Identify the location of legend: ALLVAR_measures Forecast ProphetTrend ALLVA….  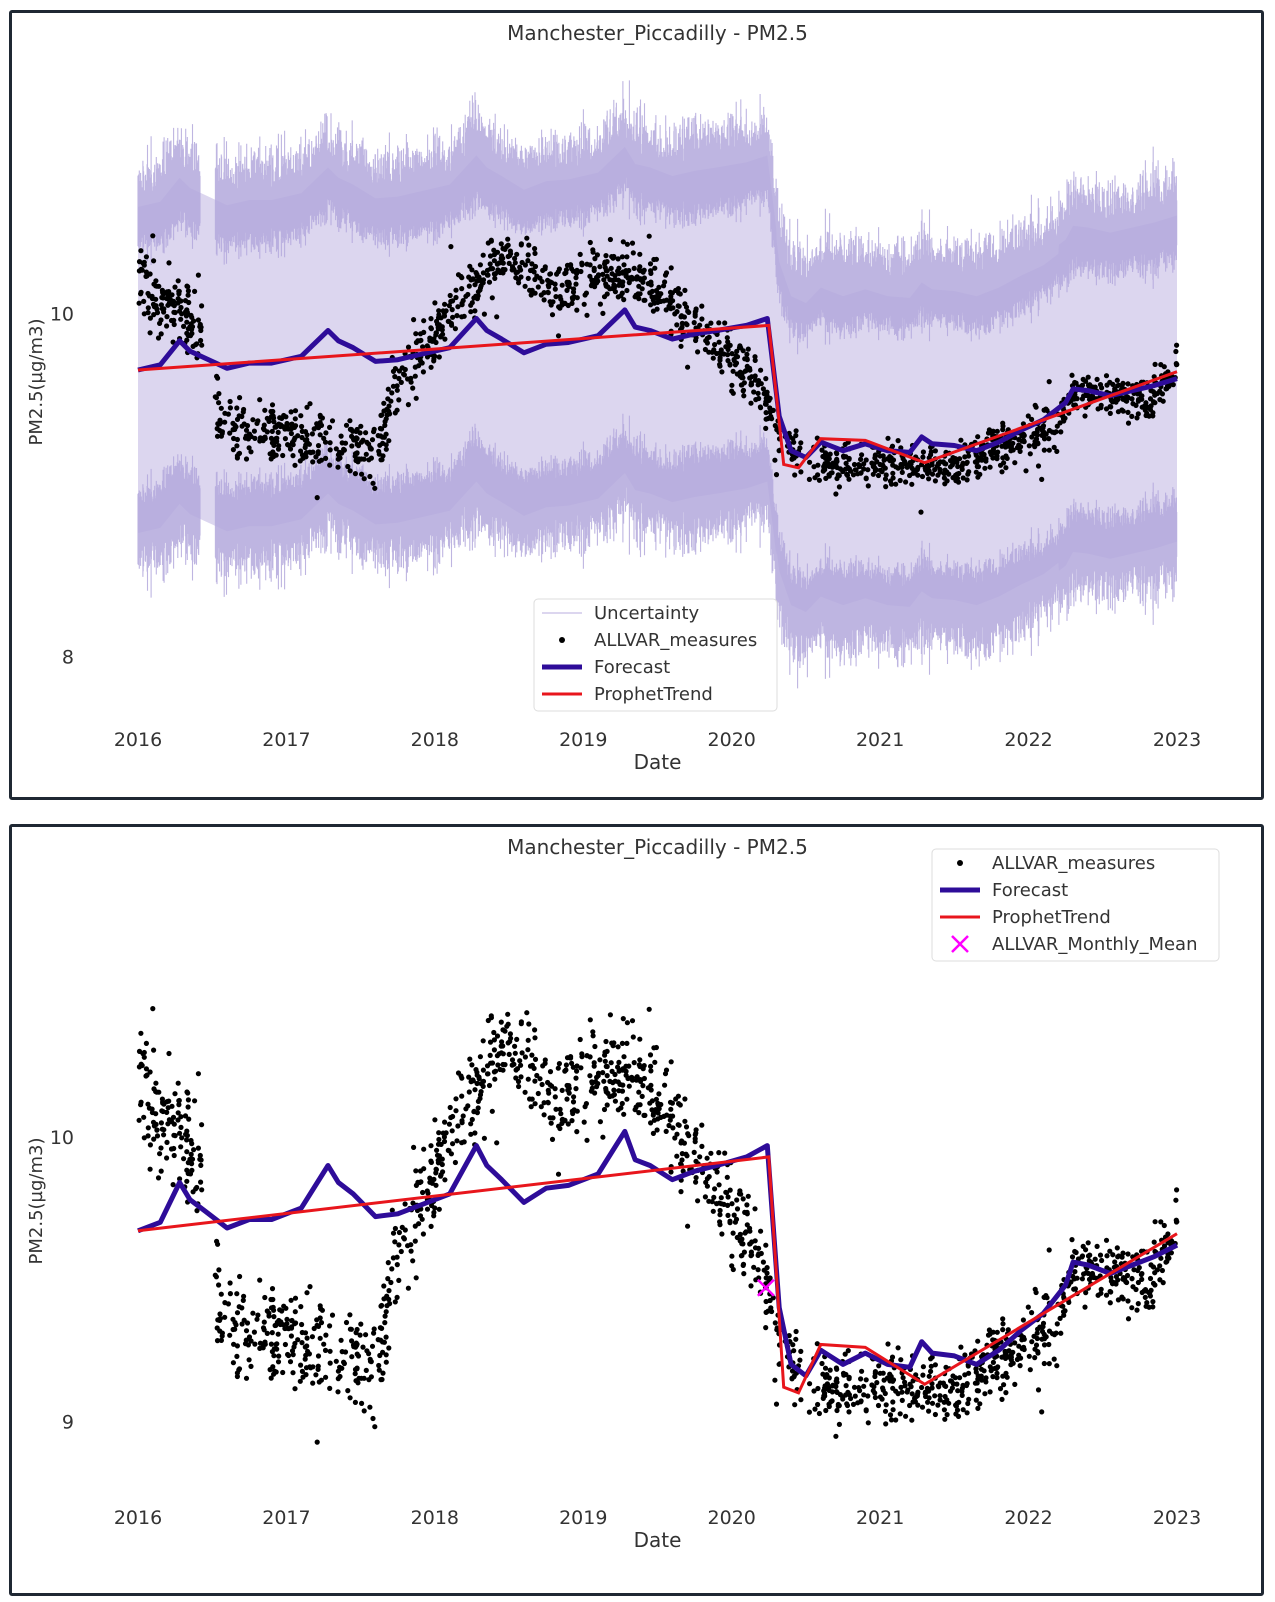
(1075, 905).